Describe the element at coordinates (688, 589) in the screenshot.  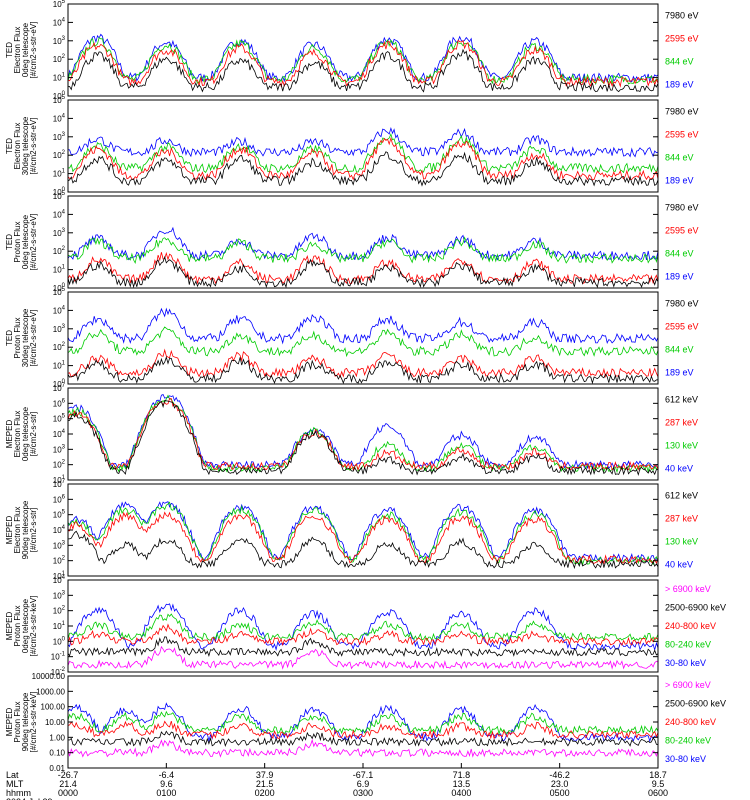
I see `legend-label-1: > 6900 keV` at that location.